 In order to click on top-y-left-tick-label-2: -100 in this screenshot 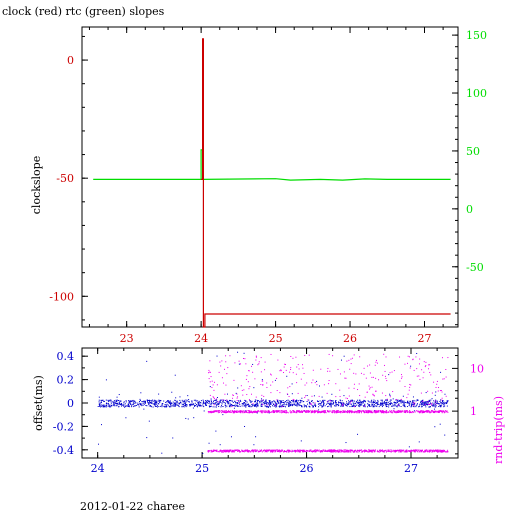, I will do `click(61, 296)`.